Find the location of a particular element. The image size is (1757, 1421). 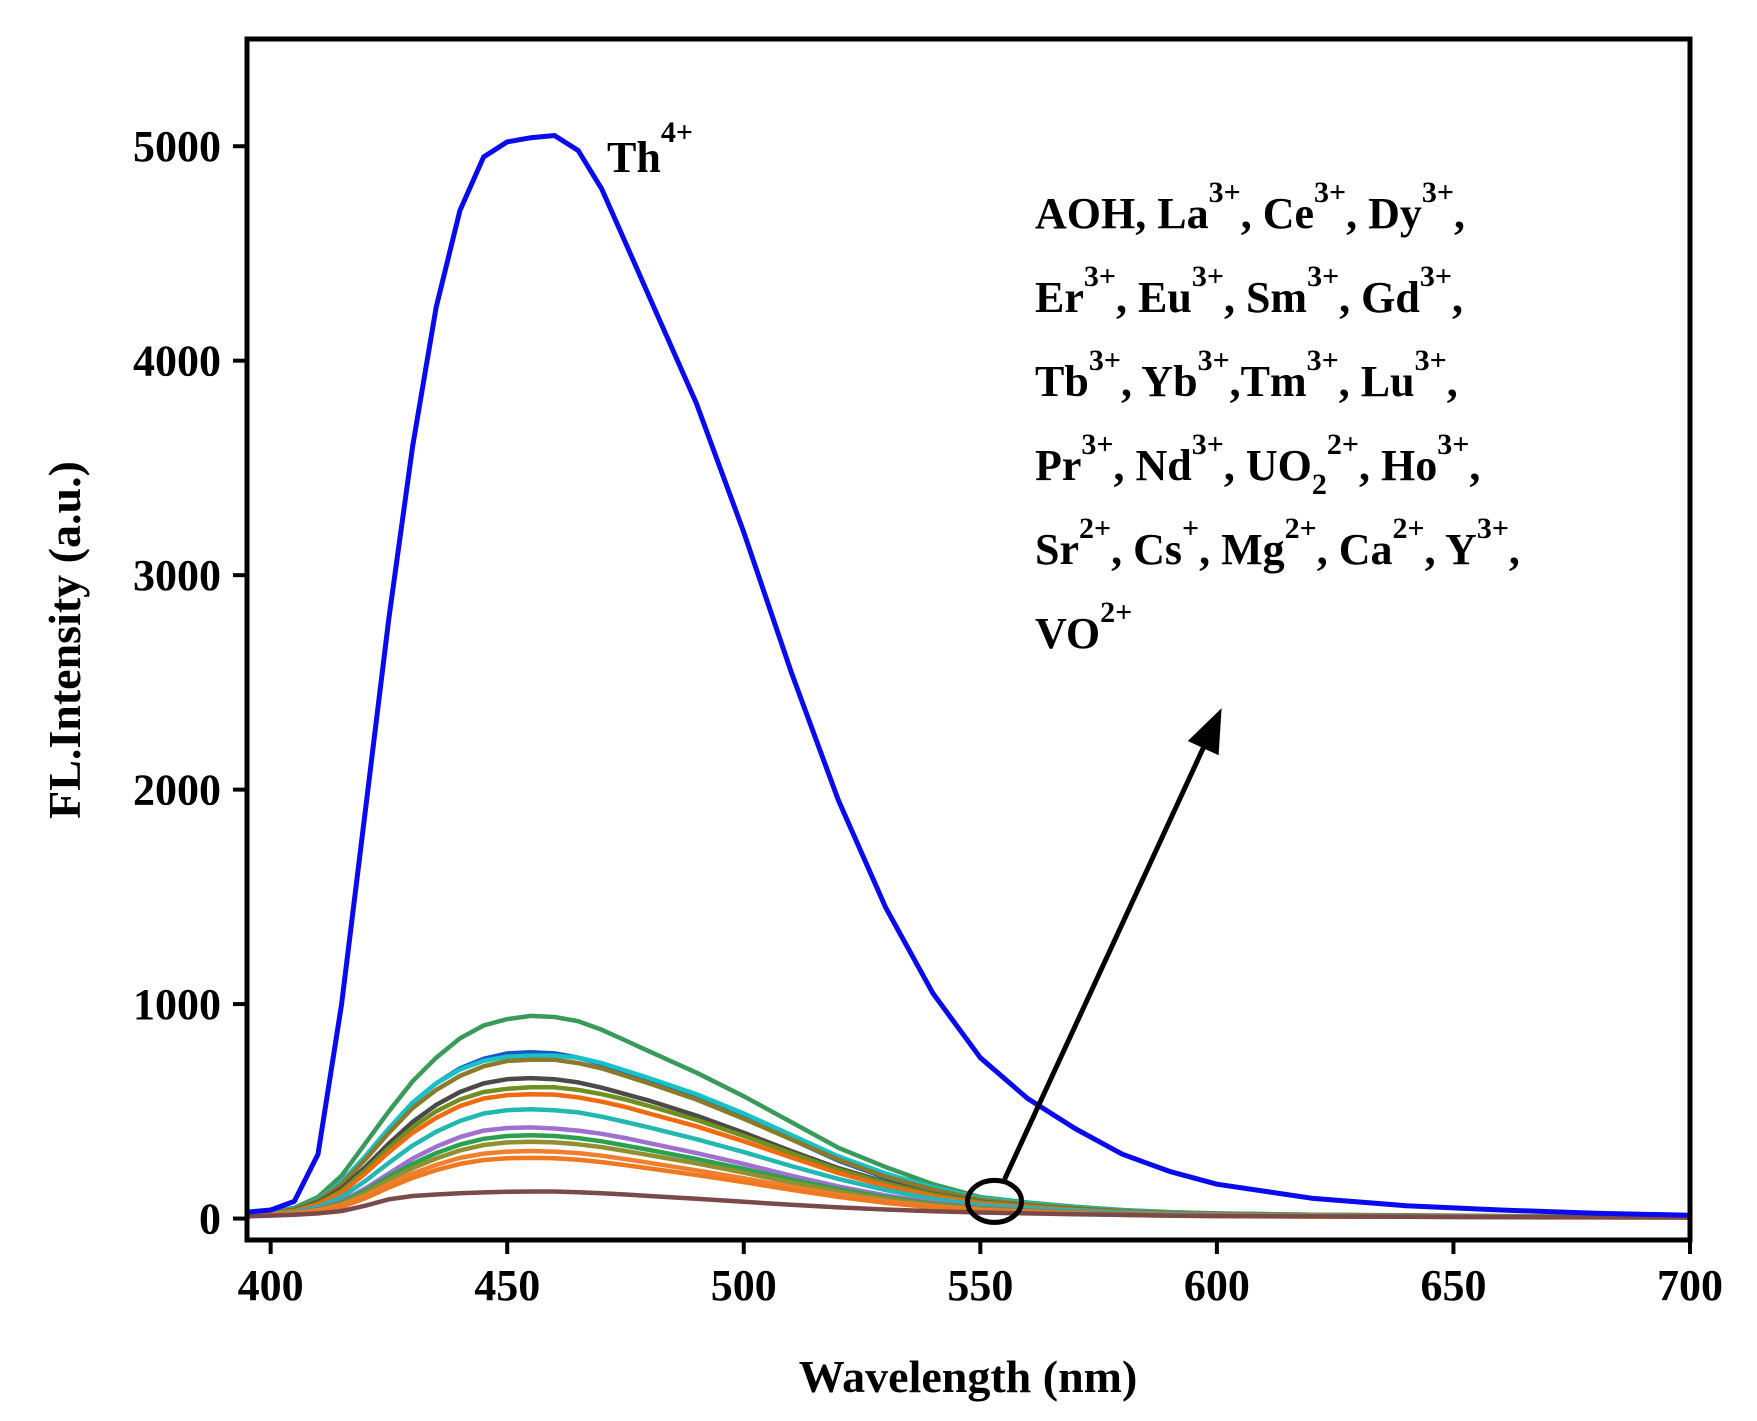

arrow-shaft is located at coordinates (1104, 964).